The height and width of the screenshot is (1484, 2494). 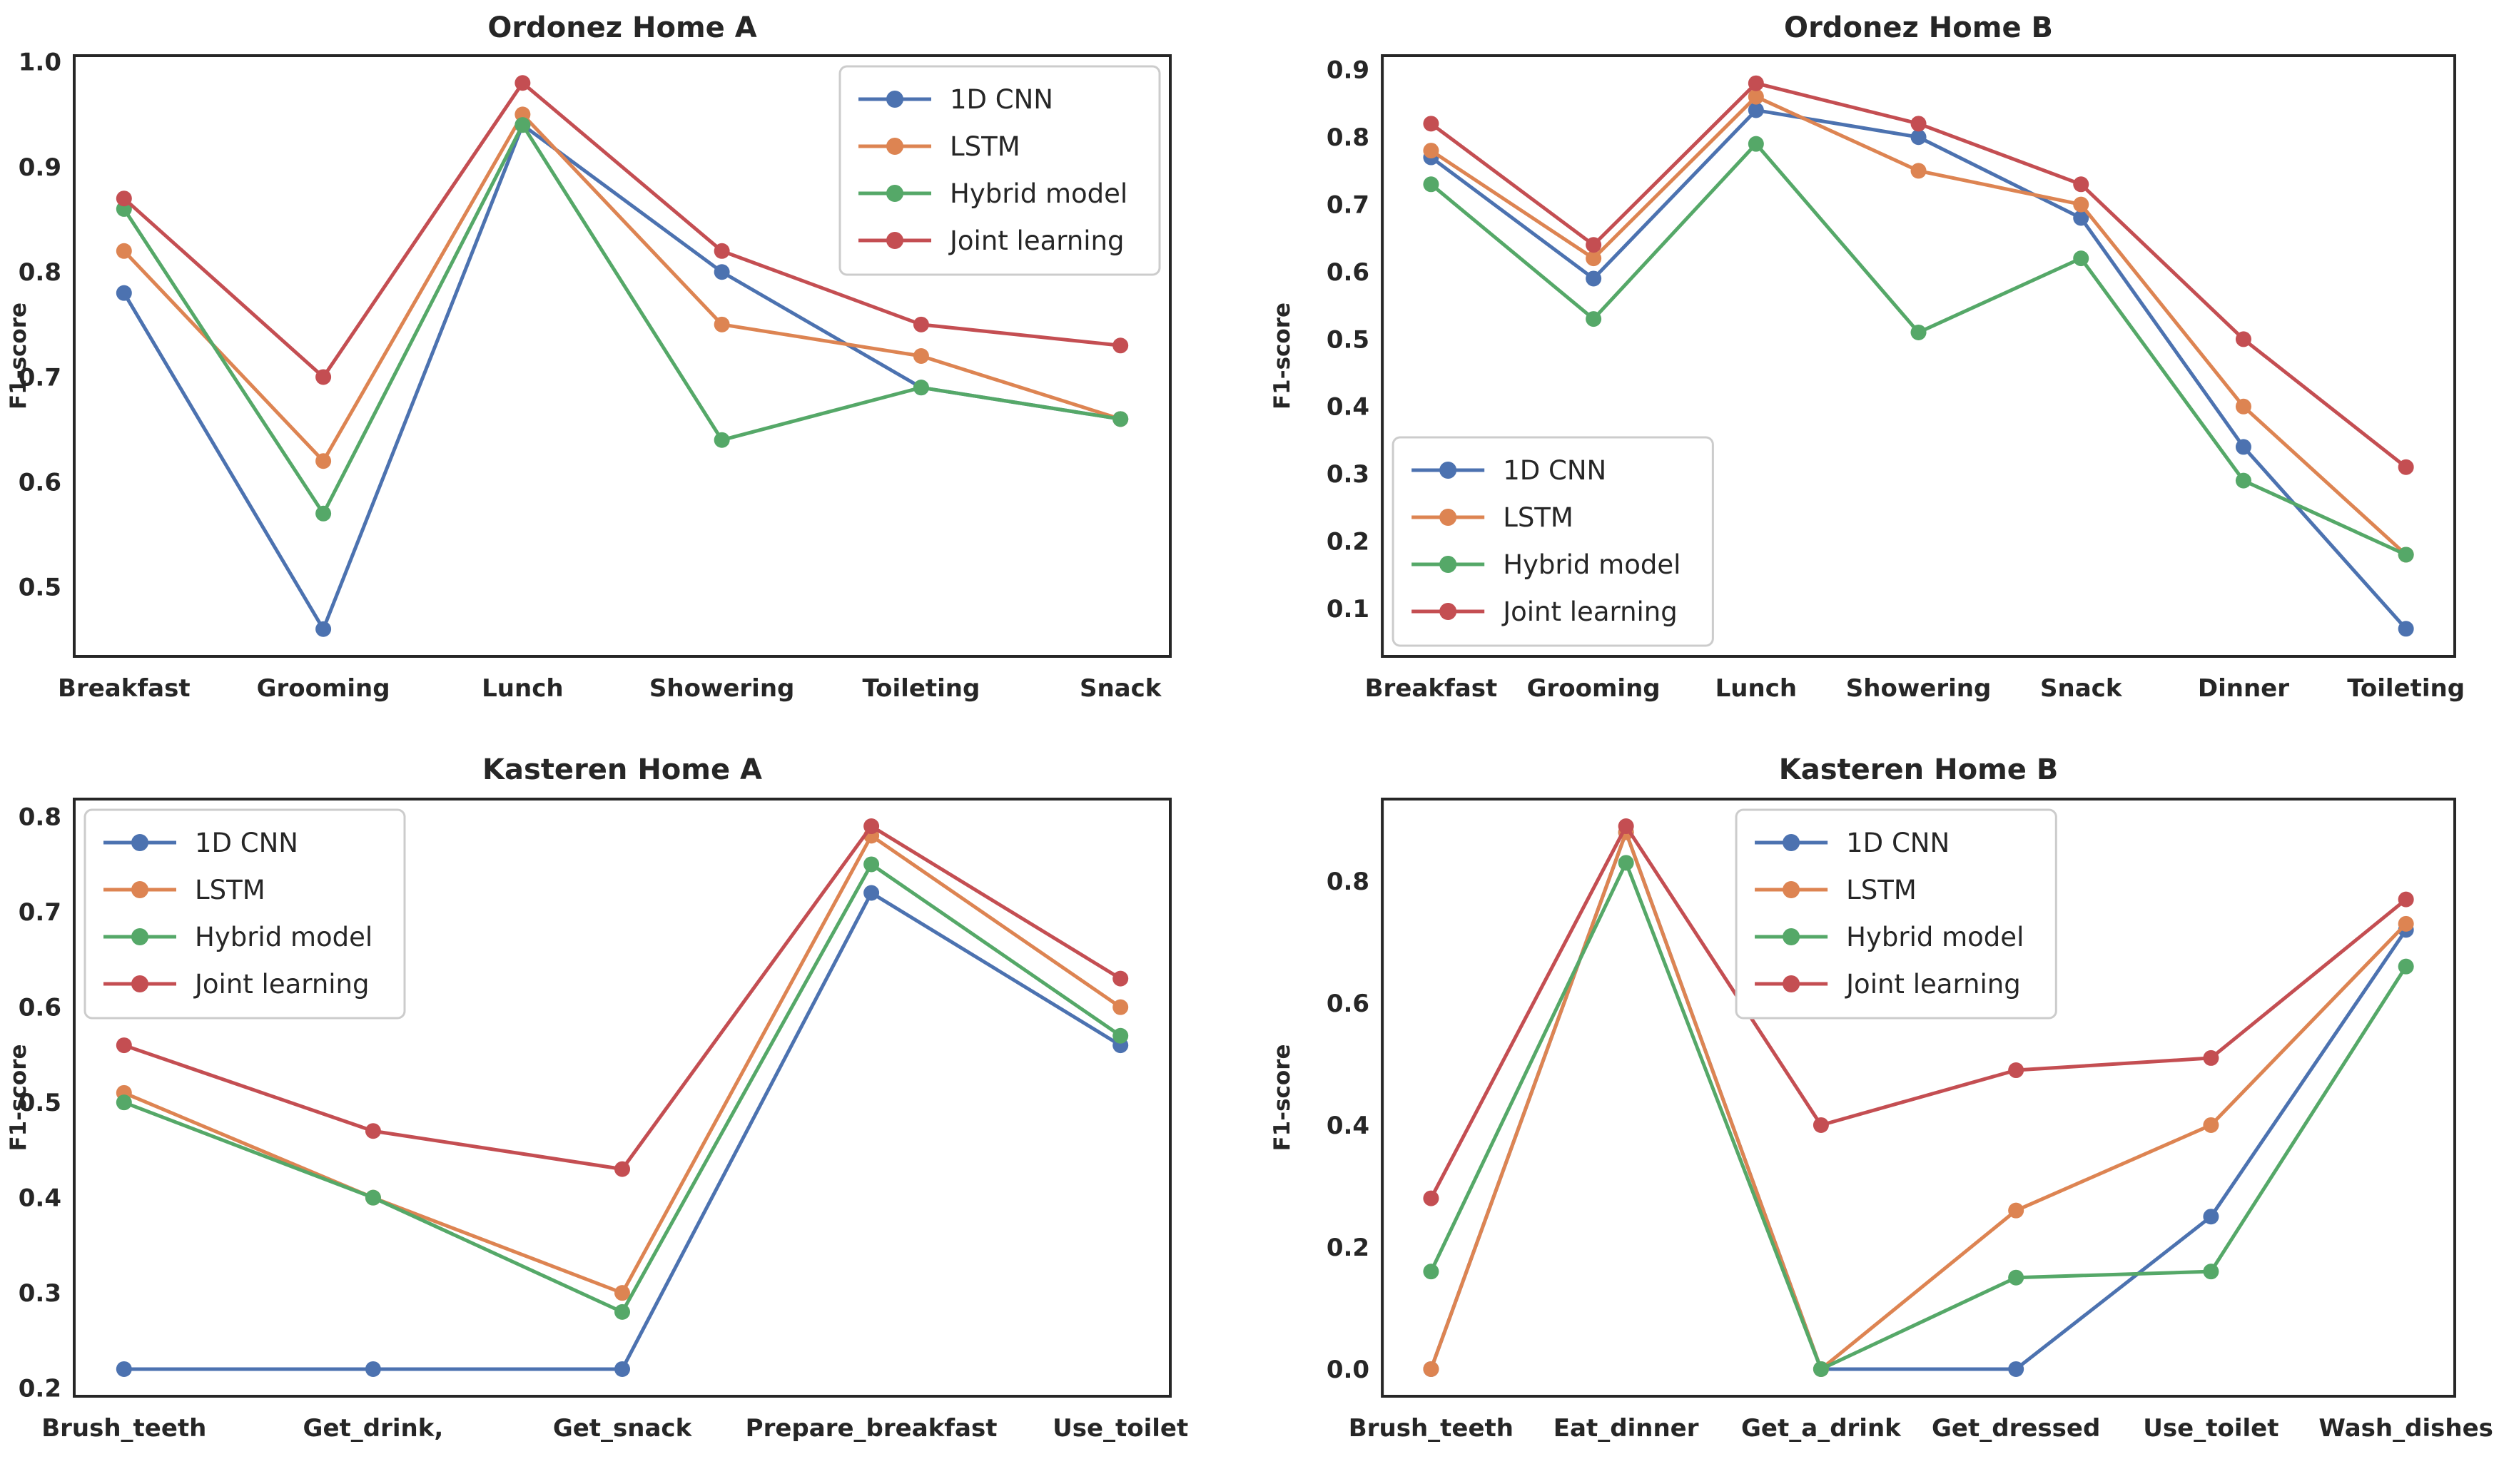 What do you see at coordinates (124, 293) in the screenshot?
I see `point-1d-cnn-breakfast` at bounding box center [124, 293].